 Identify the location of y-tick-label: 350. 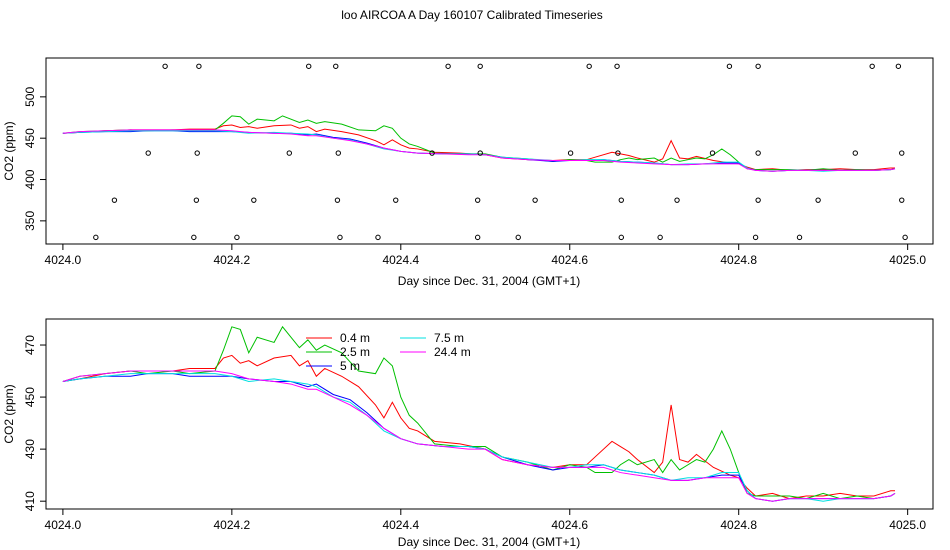
(30, 221).